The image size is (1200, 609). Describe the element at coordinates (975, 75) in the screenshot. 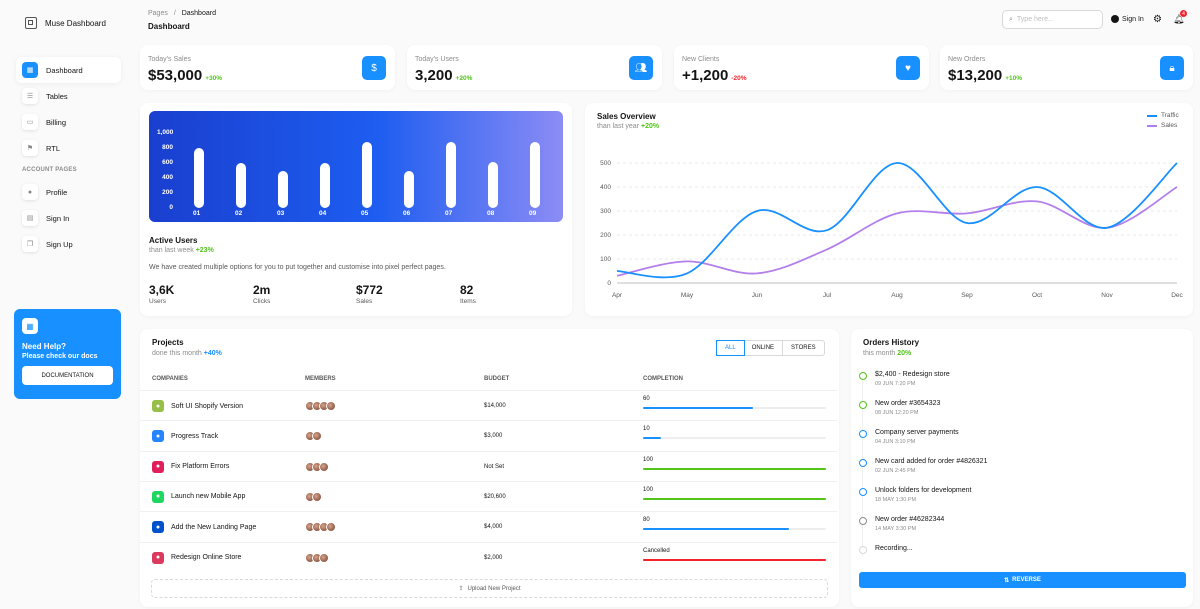

I see `stat-value: $13,200` at that location.